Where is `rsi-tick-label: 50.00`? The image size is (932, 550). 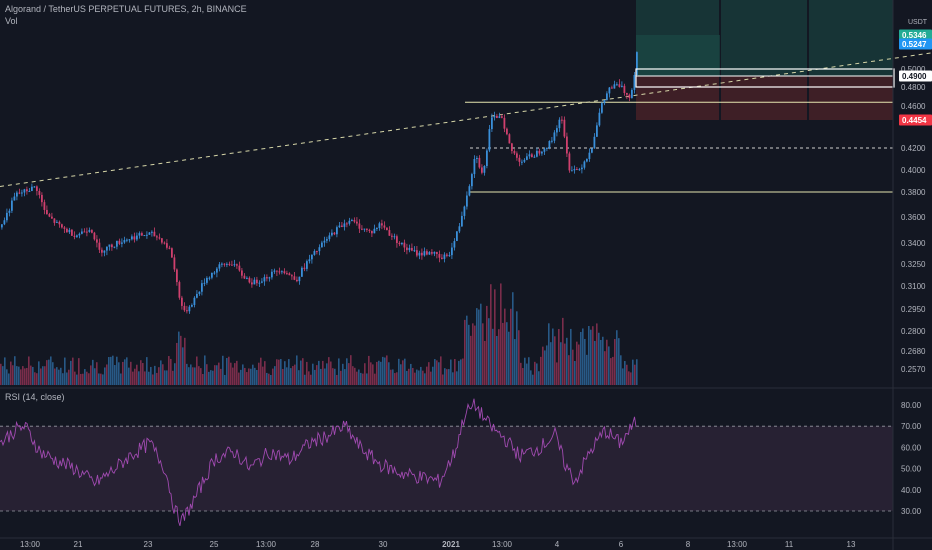 rsi-tick-label: 50.00 is located at coordinates (911, 469).